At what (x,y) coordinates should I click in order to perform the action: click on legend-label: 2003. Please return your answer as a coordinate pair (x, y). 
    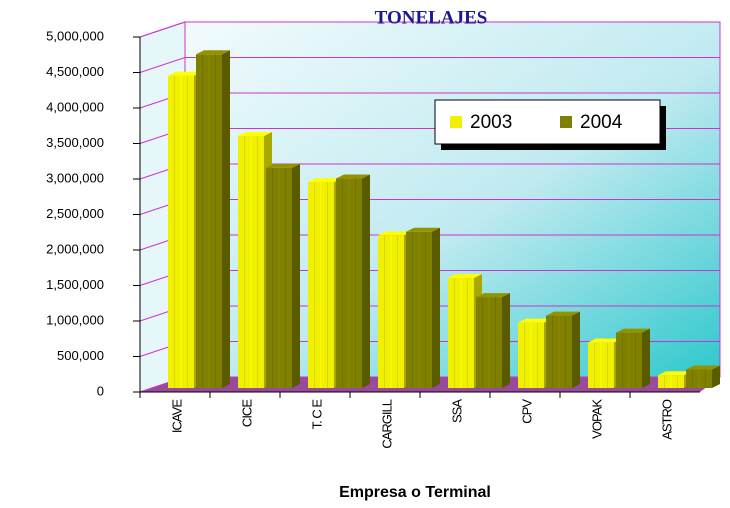
    Looking at the image, I should click on (491, 122).